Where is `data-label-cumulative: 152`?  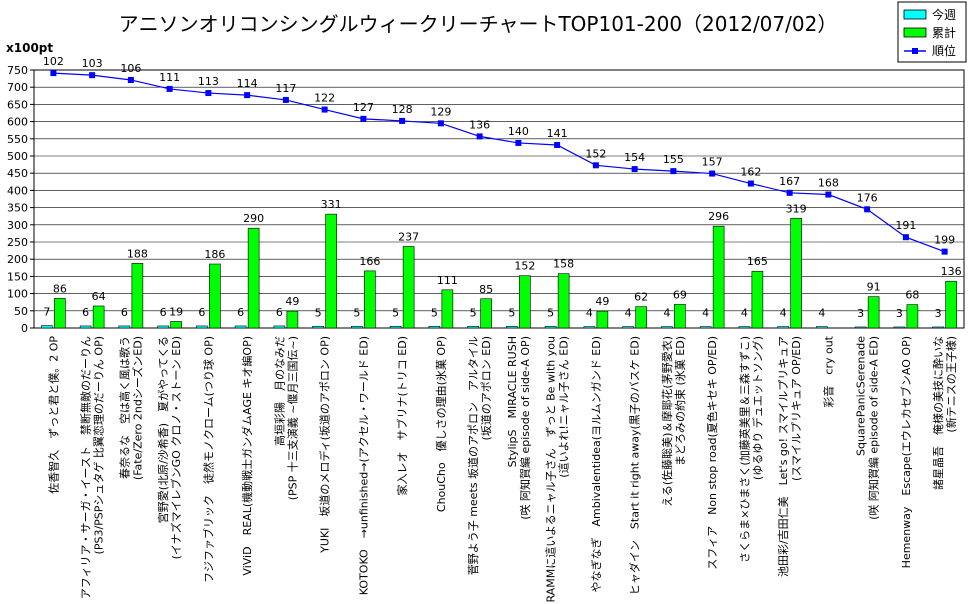 data-label-cumulative: 152 is located at coordinates (524, 266).